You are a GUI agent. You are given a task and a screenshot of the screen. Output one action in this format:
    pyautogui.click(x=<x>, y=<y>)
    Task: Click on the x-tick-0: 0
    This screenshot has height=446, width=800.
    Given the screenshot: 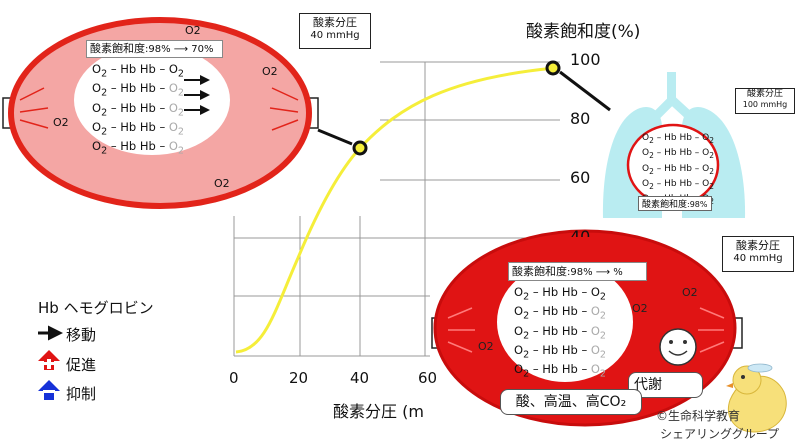 What is the action you would take?
    pyautogui.click(x=234, y=378)
    